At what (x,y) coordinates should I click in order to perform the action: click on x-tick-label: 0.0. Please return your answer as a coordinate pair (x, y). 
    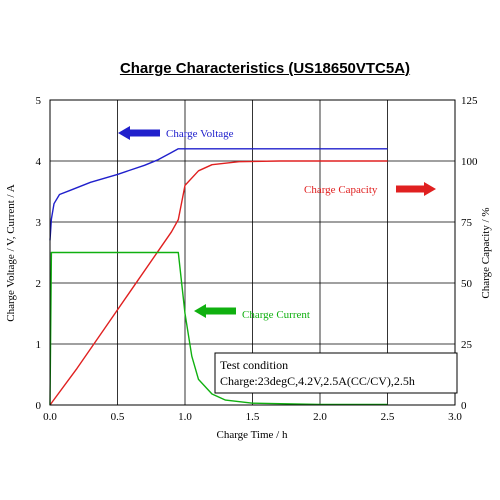
    Looking at the image, I should click on (50, 417).